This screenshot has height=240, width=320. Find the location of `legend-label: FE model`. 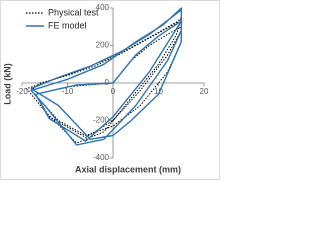

legend-label: FE model is located at coordinates (67, 25).